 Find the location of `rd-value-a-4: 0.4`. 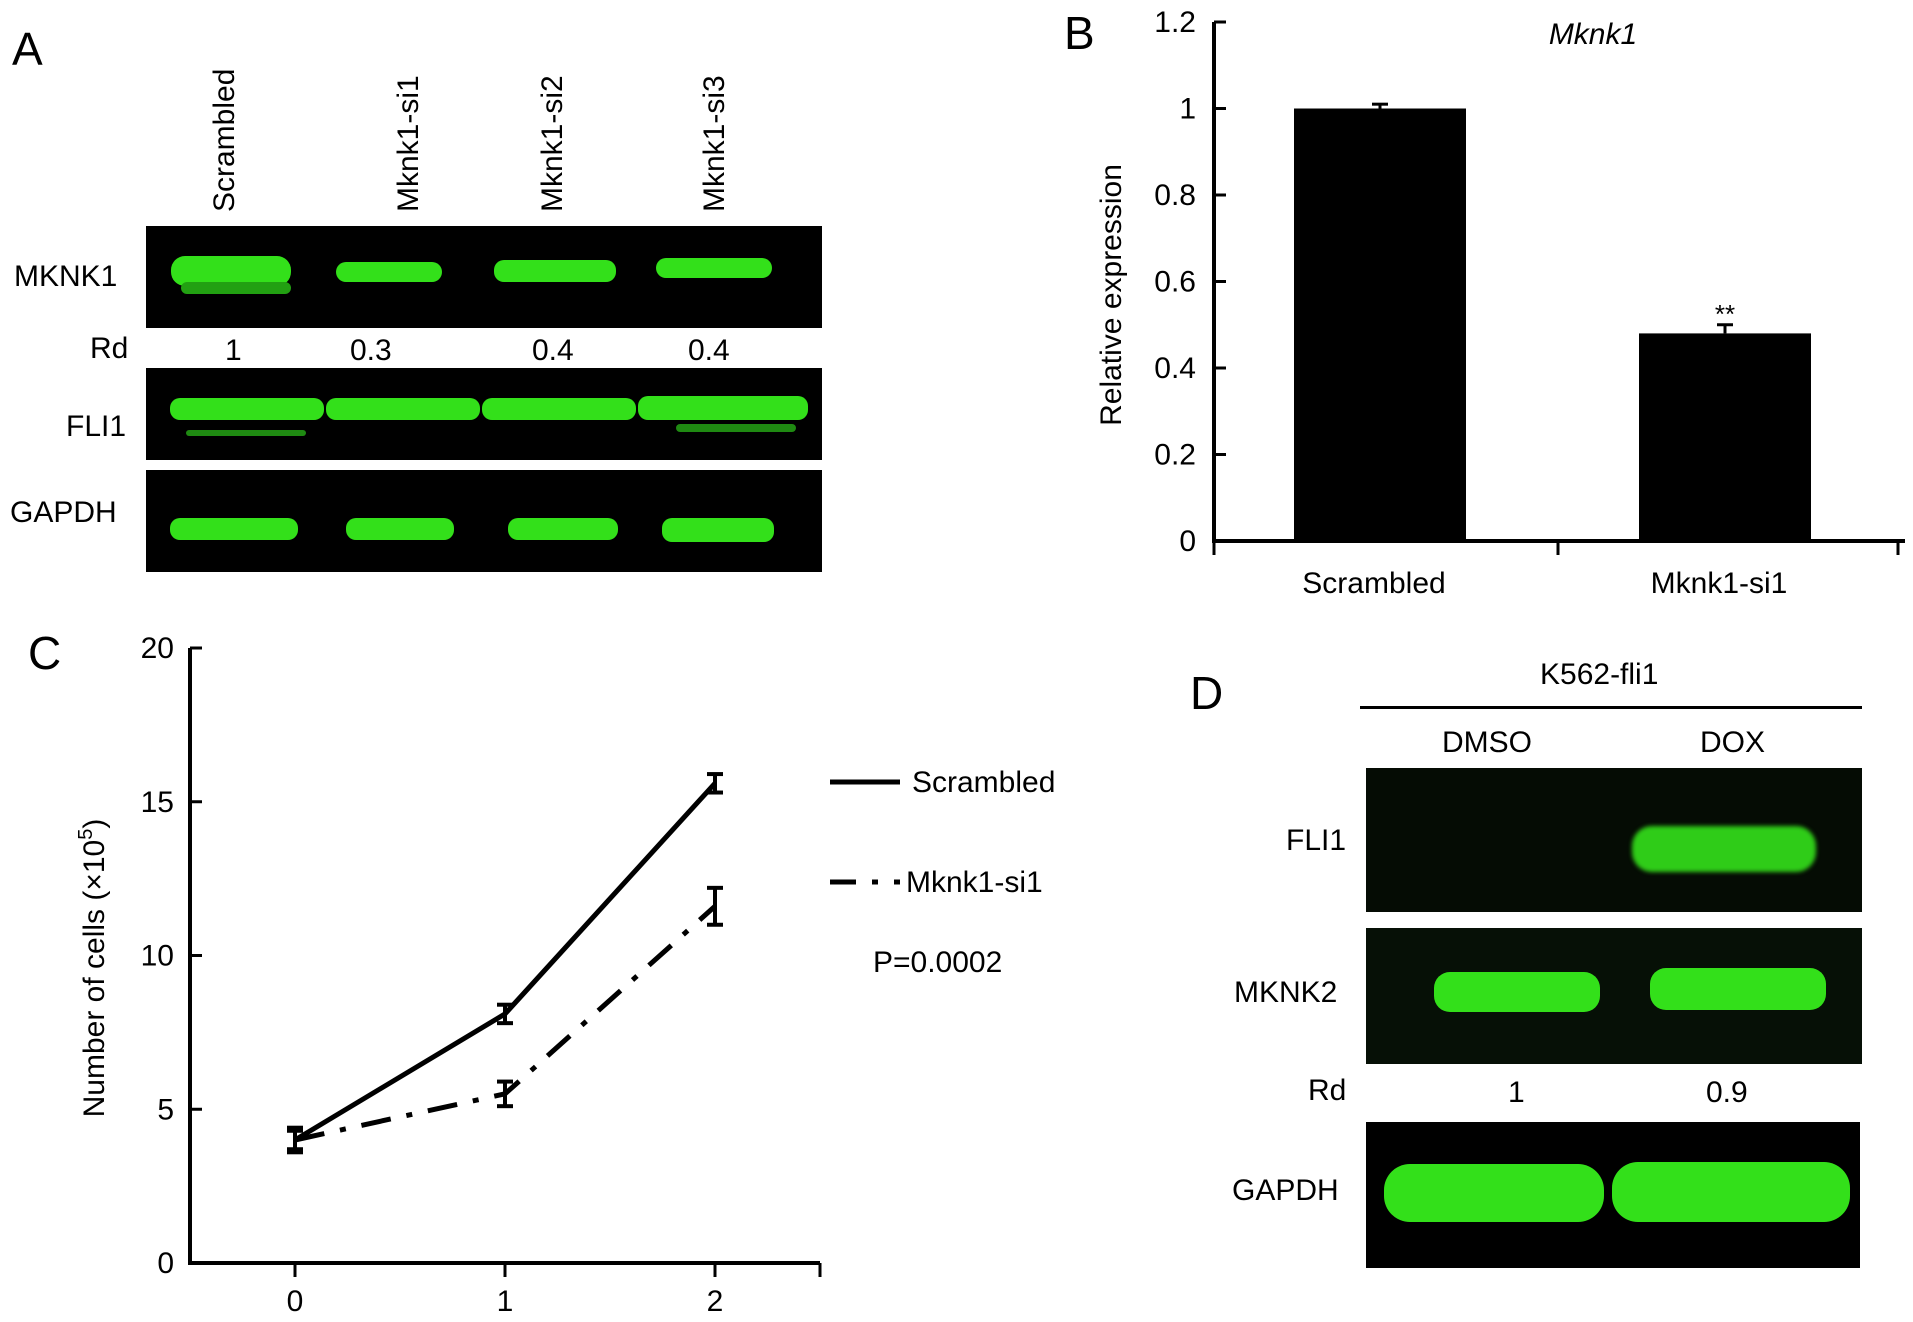

rd-value-a-4: 0.4 is located at coordinates (709, 350).